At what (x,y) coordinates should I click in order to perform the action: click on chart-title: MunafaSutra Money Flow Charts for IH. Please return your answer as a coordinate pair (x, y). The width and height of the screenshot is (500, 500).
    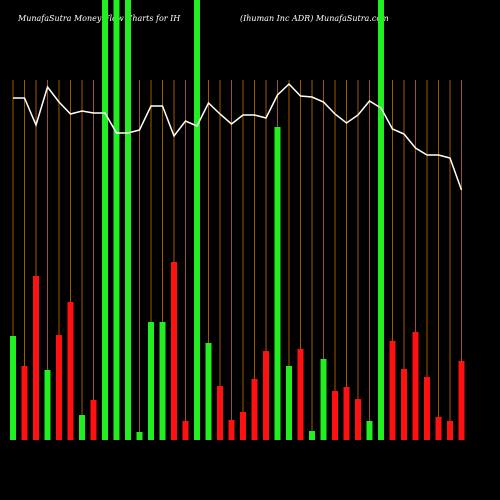
    Looking at the image, I should click on (99, 18).